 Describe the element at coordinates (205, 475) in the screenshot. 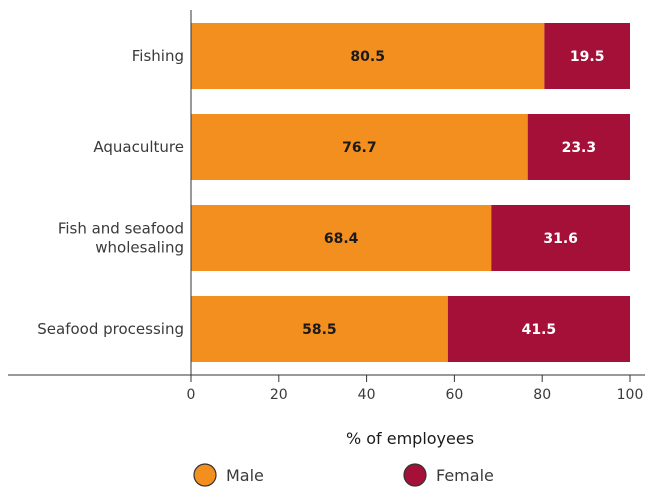

I see `legend-swatch-male` at that location.